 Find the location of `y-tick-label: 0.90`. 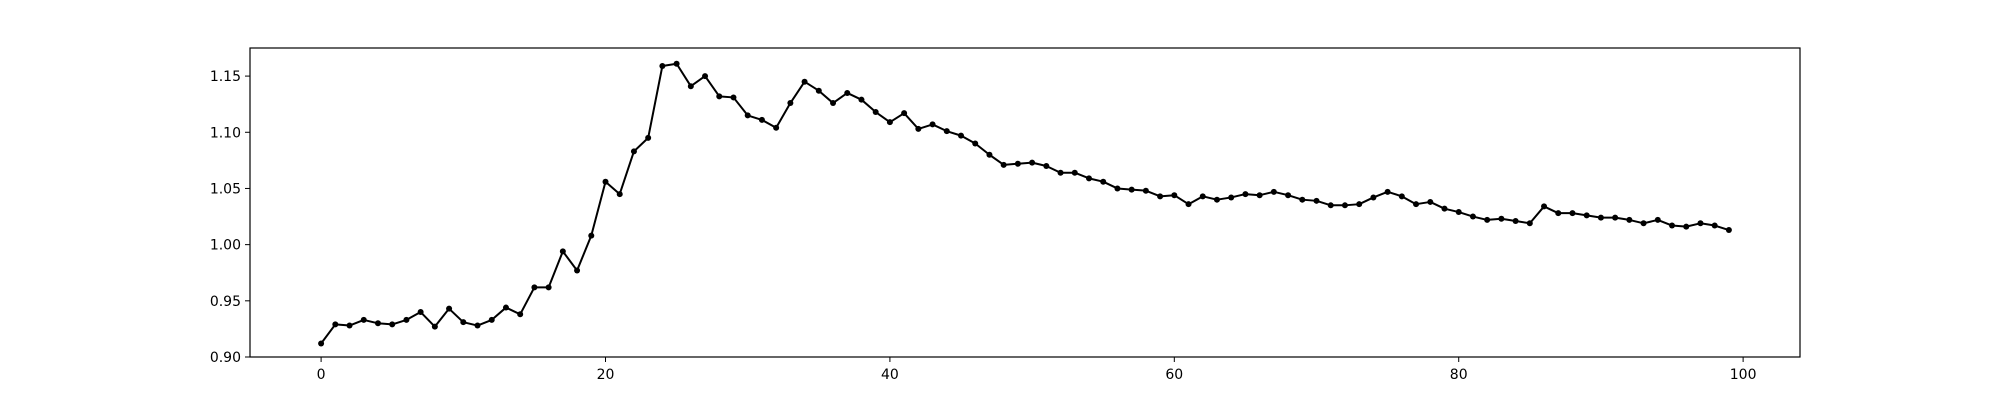

y-tick-label: 0.90 is located at coordinates (225, 358).